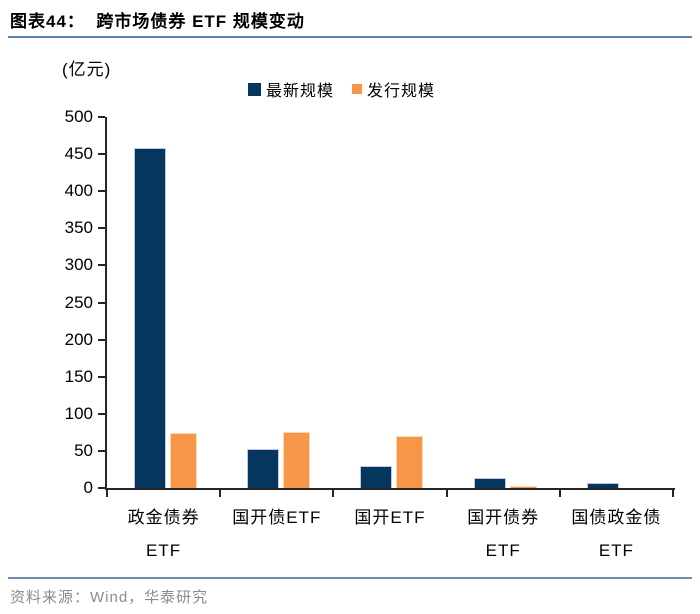 This screenshot has height=614, width=700. Describe the element at coordinates (254, 89) in the screenshot. I see `legend-swatch-latest-scale` at that location.